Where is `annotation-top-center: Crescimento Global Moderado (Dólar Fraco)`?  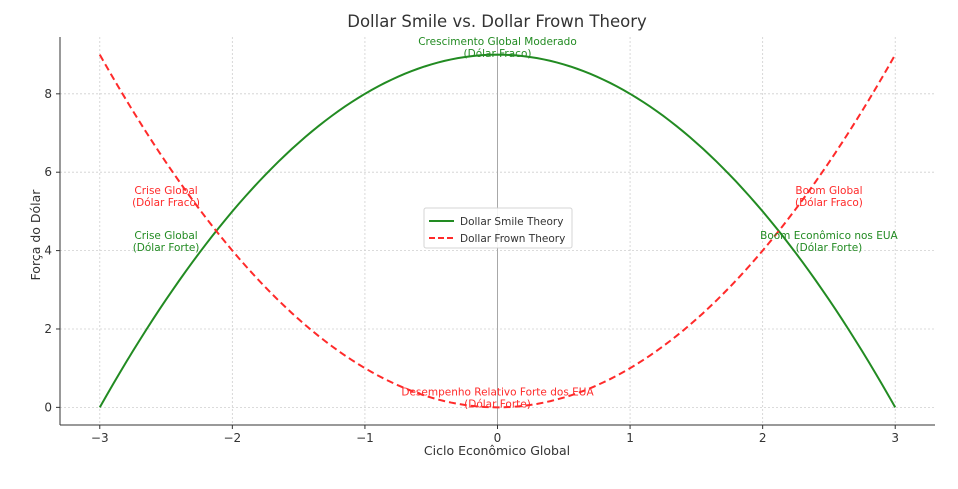 annotation-top-center: Crescimento Global Moderado (Dólar Fraco) is located at coordinates (497, 48).